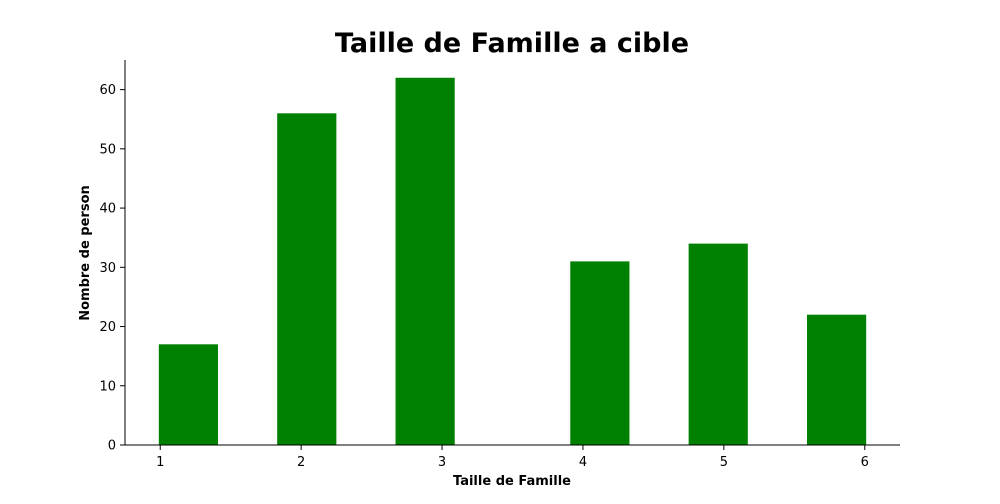 This screenshot has width=1000, height=504. What do you see at coordinates (107, 90) in the screenshot?
I see `y-tick-label-60: 60` at bounding box center [107, 90].